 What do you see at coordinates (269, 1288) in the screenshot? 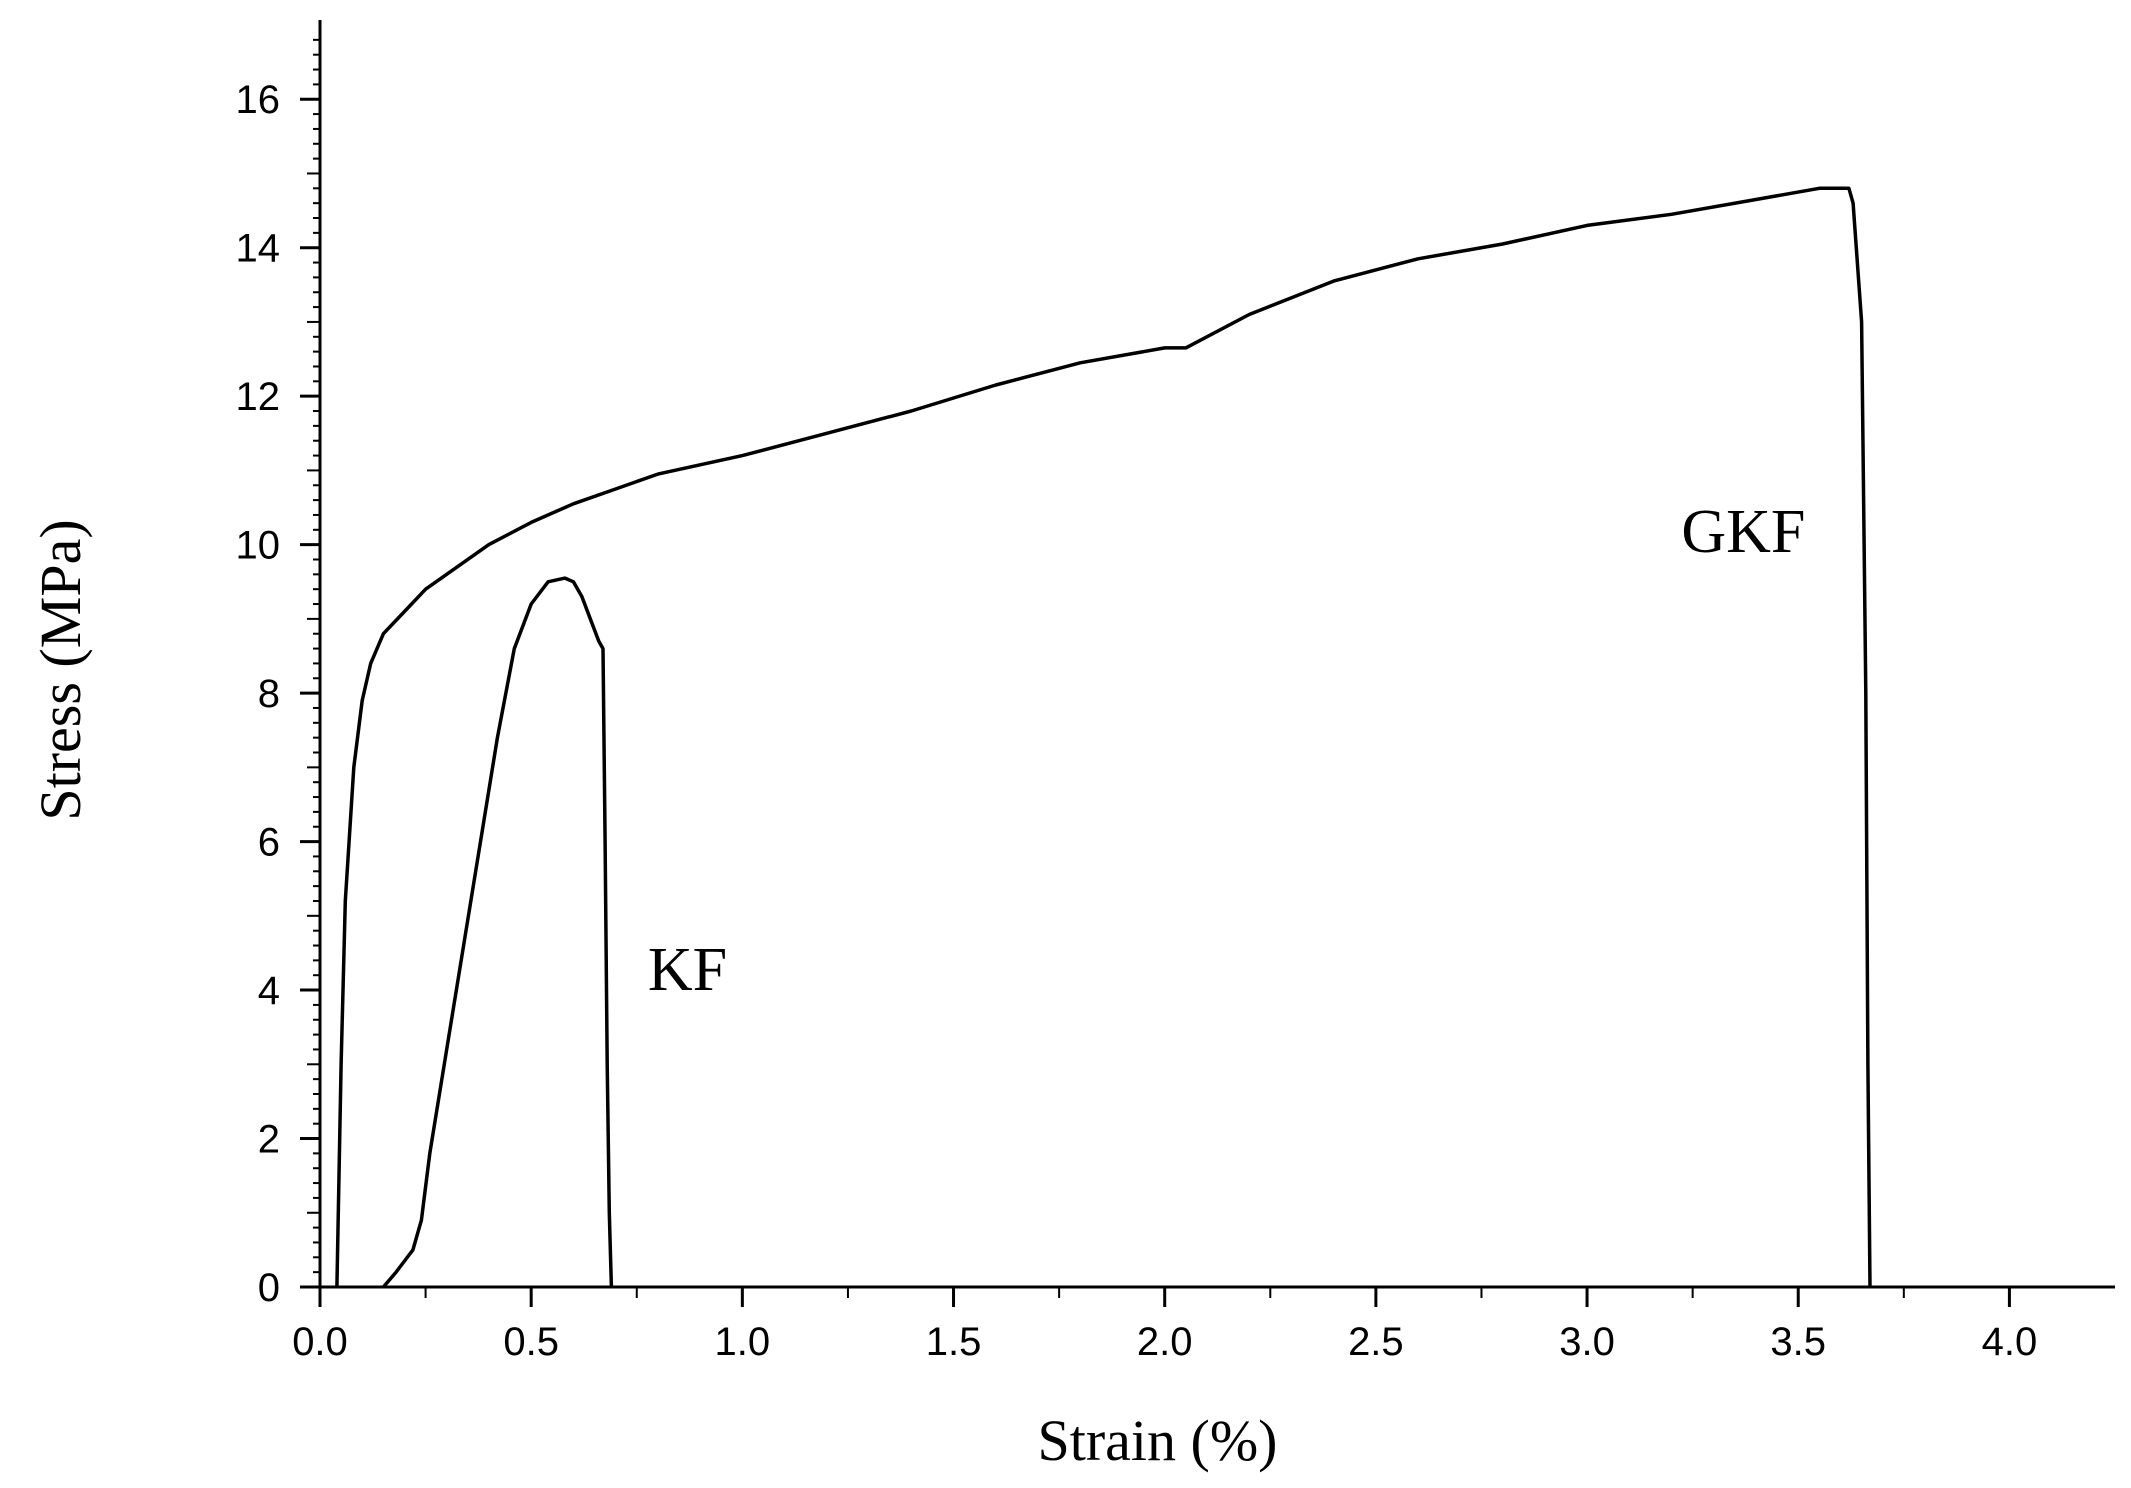
I see `y-tick-label: 0` at bounding box center [269, 1288].